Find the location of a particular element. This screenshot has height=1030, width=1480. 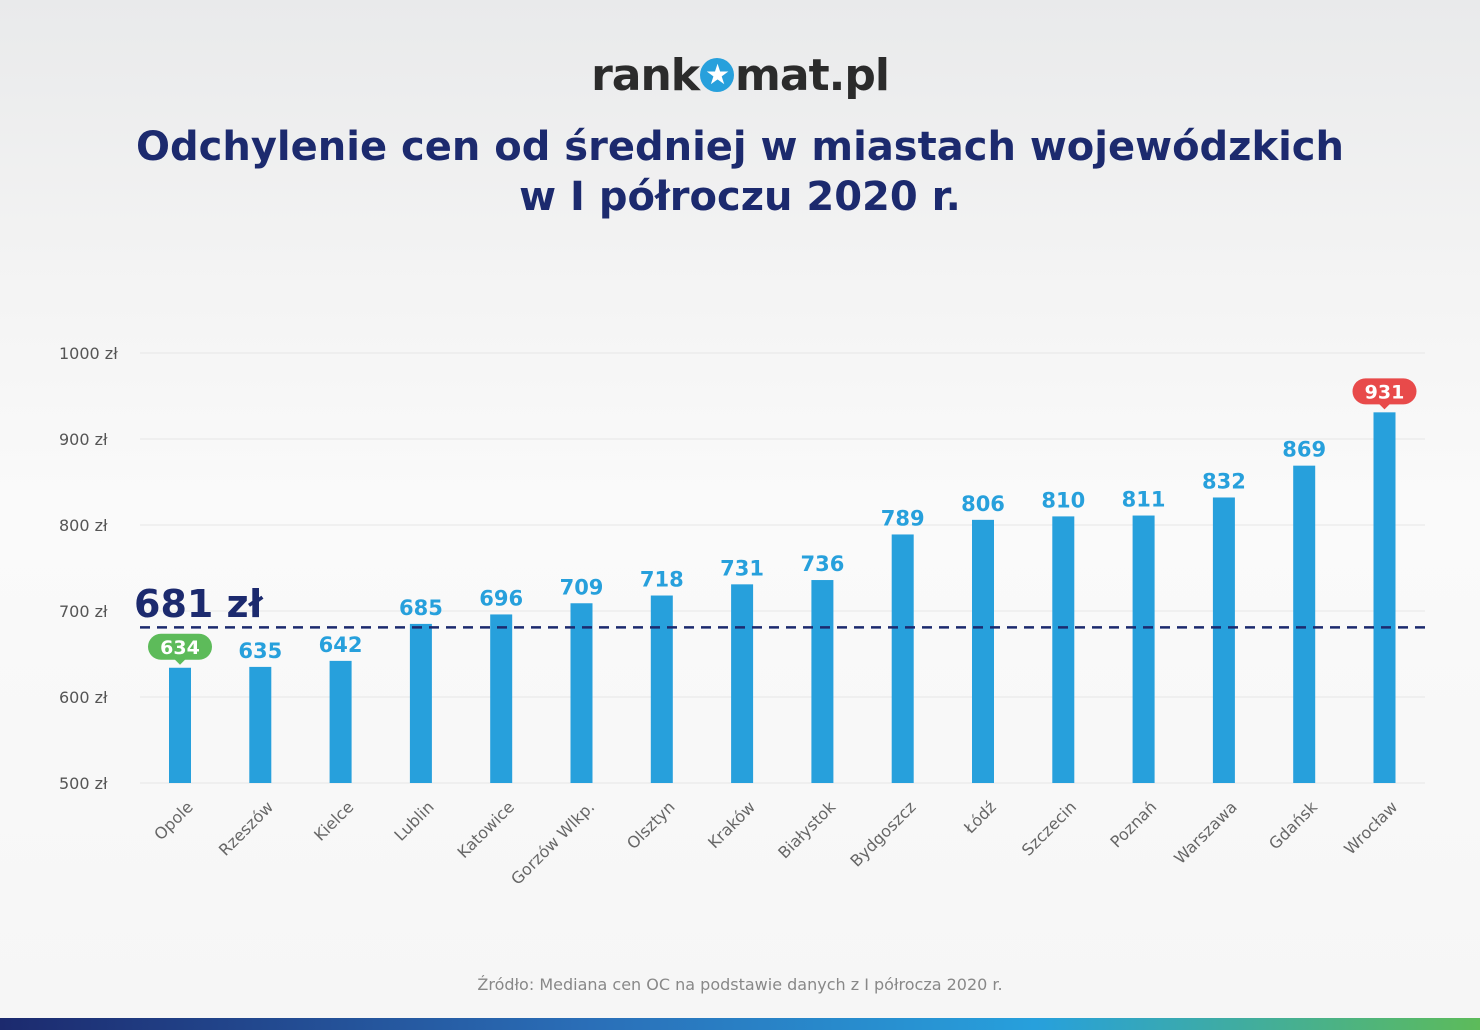

category-label: Gdańsk is located at coordinates (1293, 825).